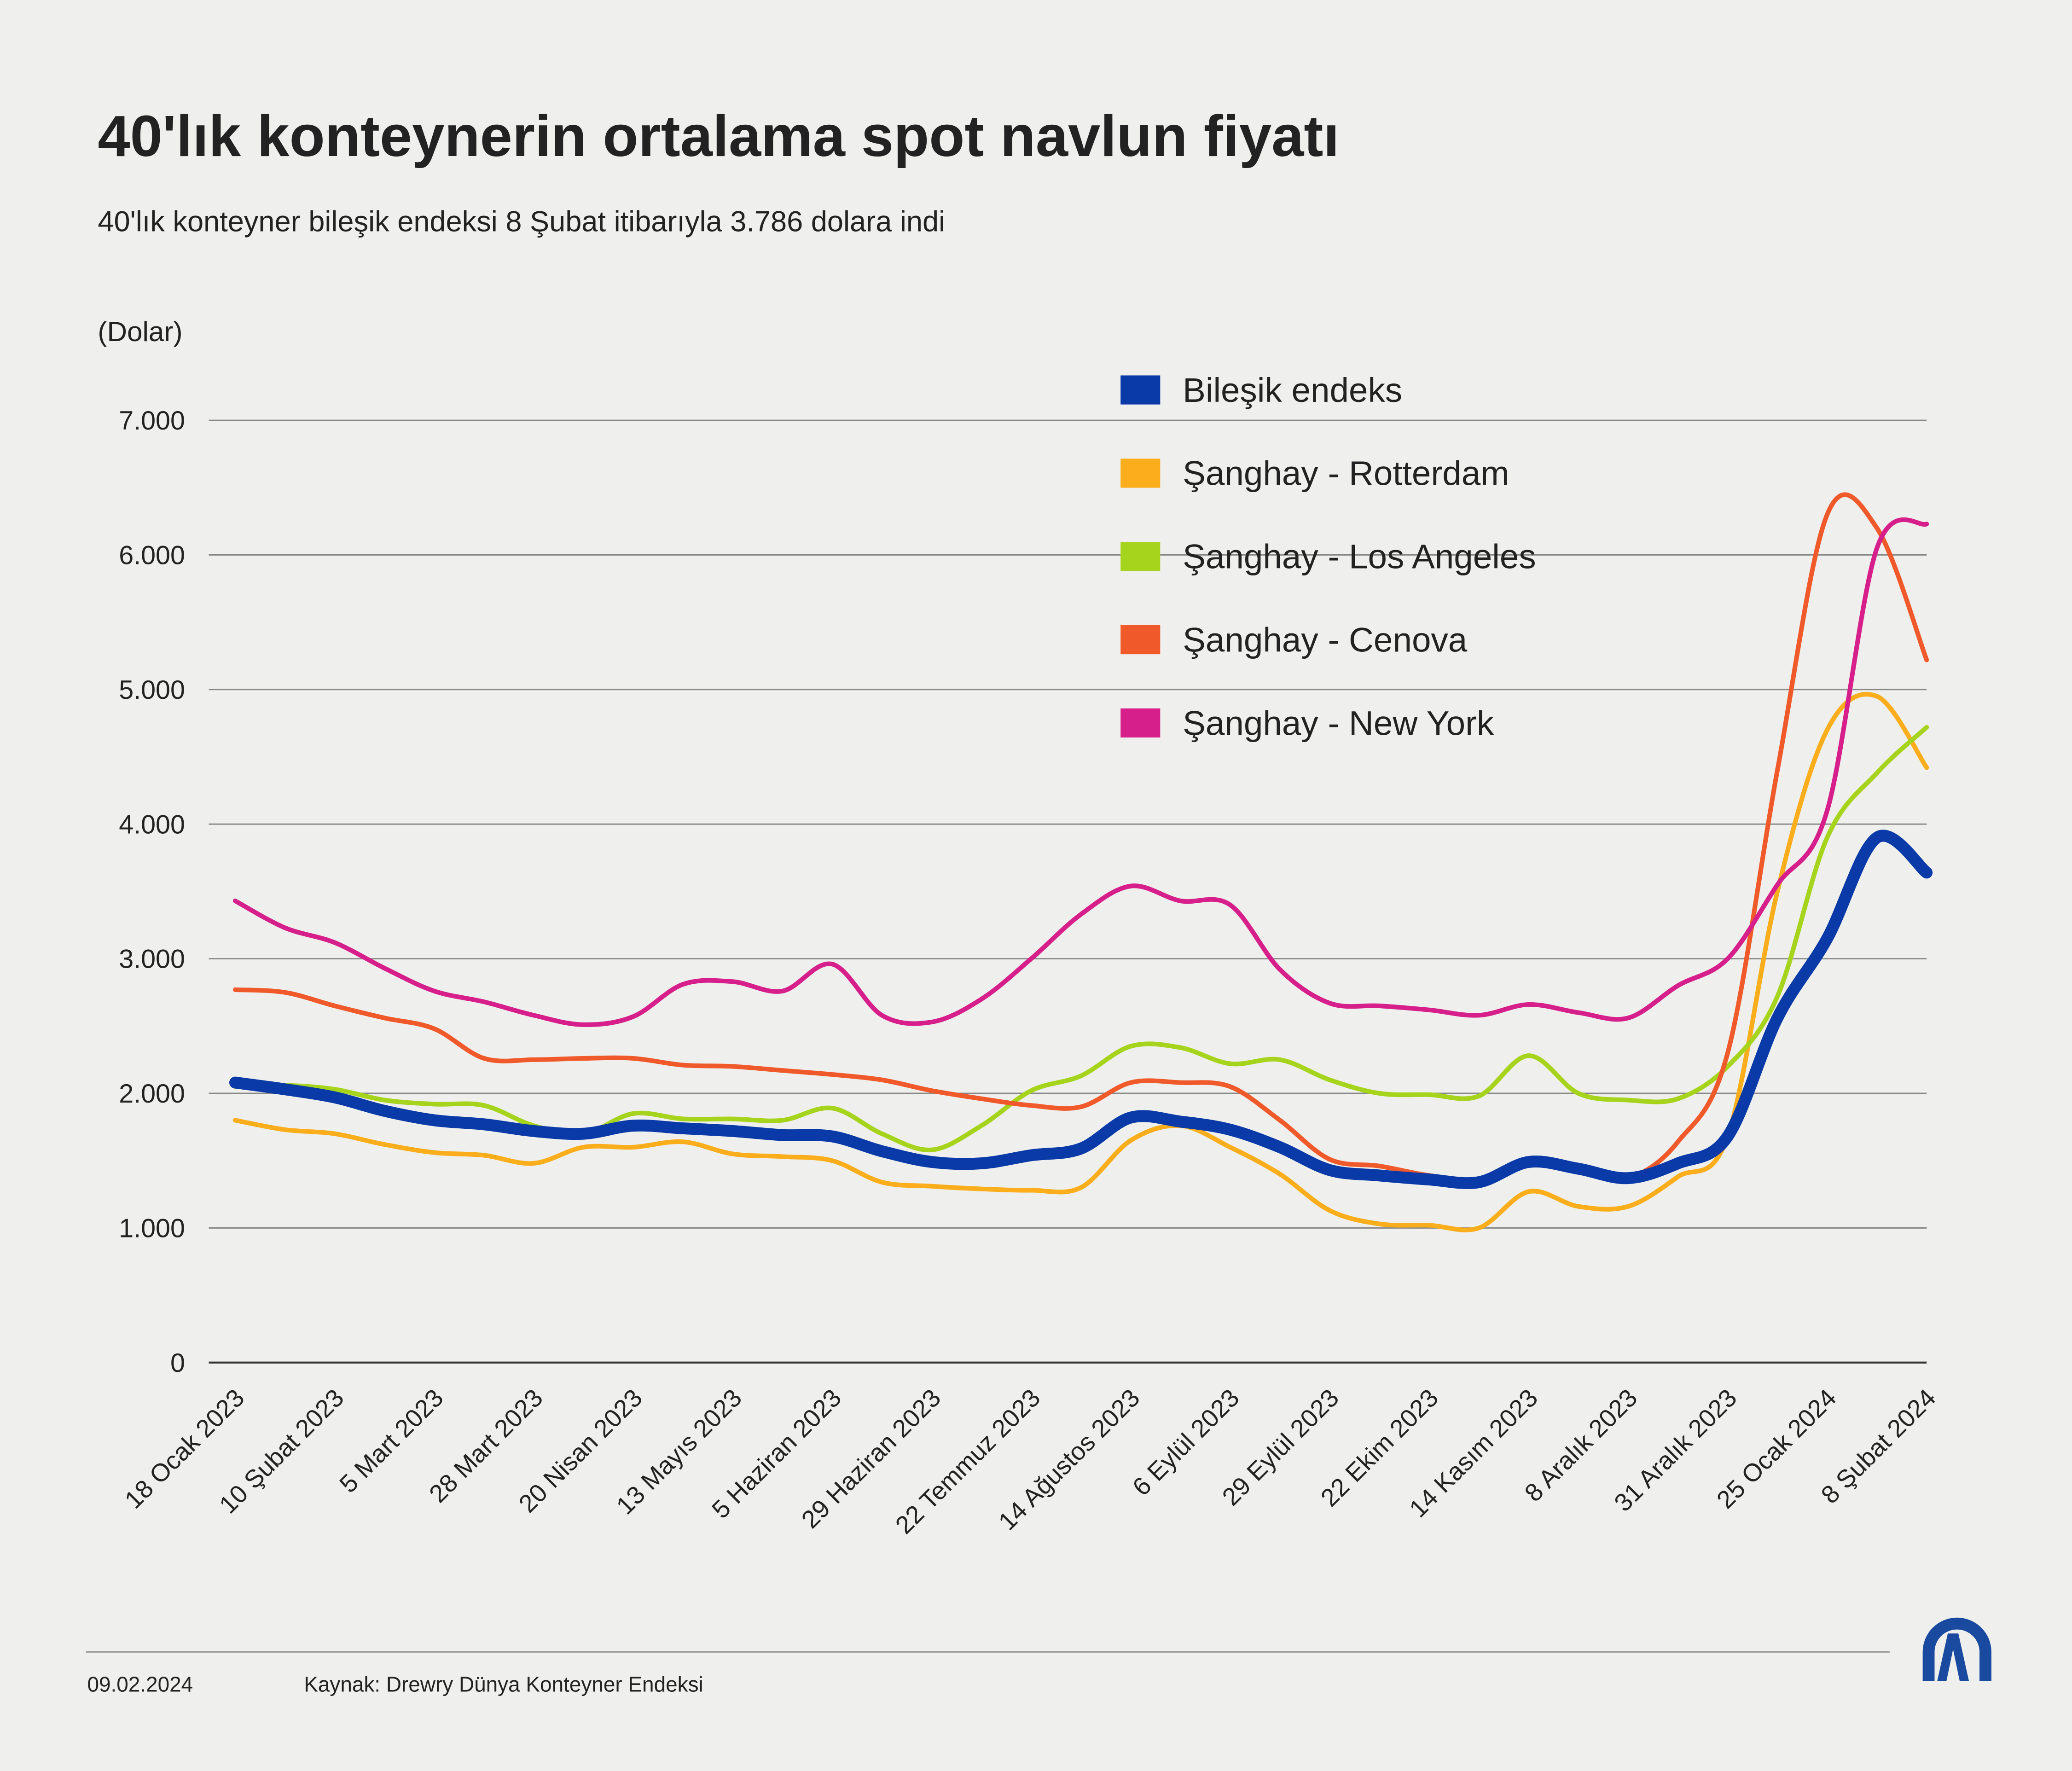  I want to click on footer-source: Kaynak: Drewry Dünya Konteyner Endeksi, so click(503, 1684).